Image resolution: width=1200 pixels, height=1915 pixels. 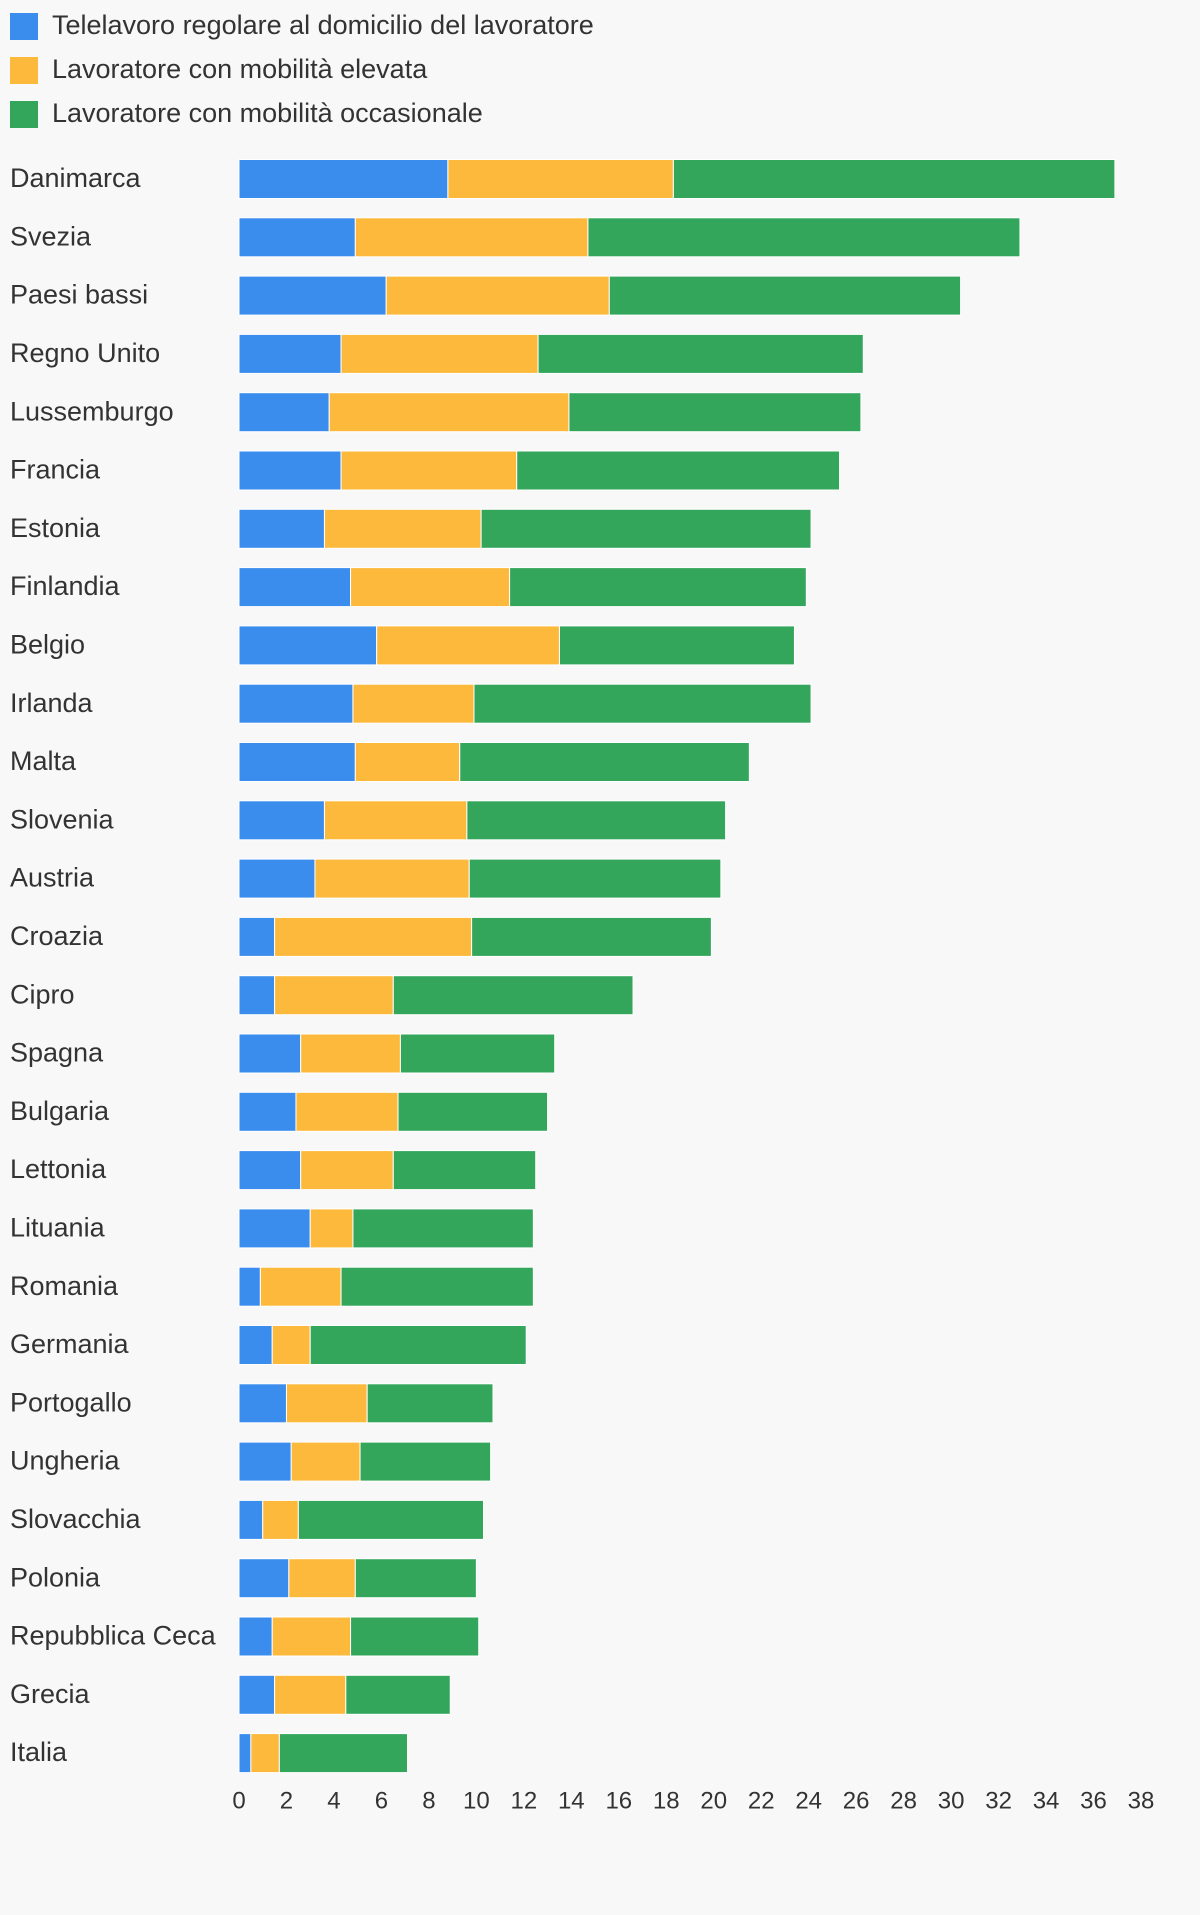 I want to click on x-tick-label: 30, so click(x=951, y=1800).